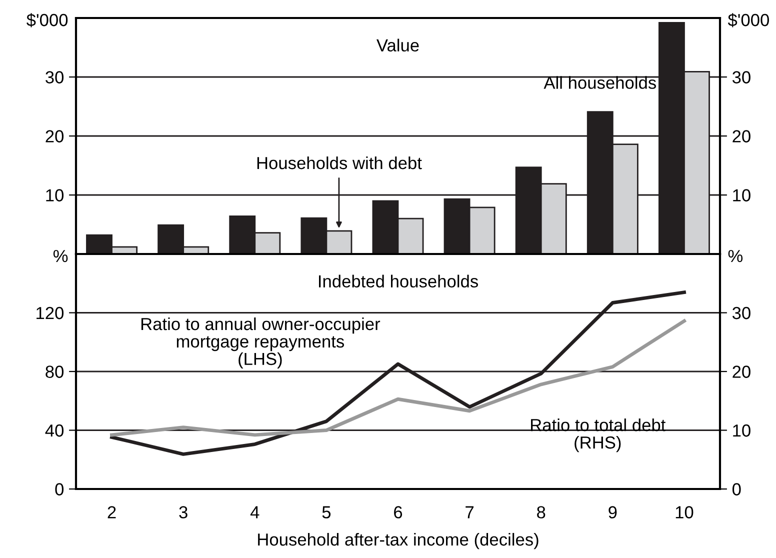 Image resolution: width=776 pixels, height=558 pixels. I want to click on text: Households with debt, so click(339, 163).